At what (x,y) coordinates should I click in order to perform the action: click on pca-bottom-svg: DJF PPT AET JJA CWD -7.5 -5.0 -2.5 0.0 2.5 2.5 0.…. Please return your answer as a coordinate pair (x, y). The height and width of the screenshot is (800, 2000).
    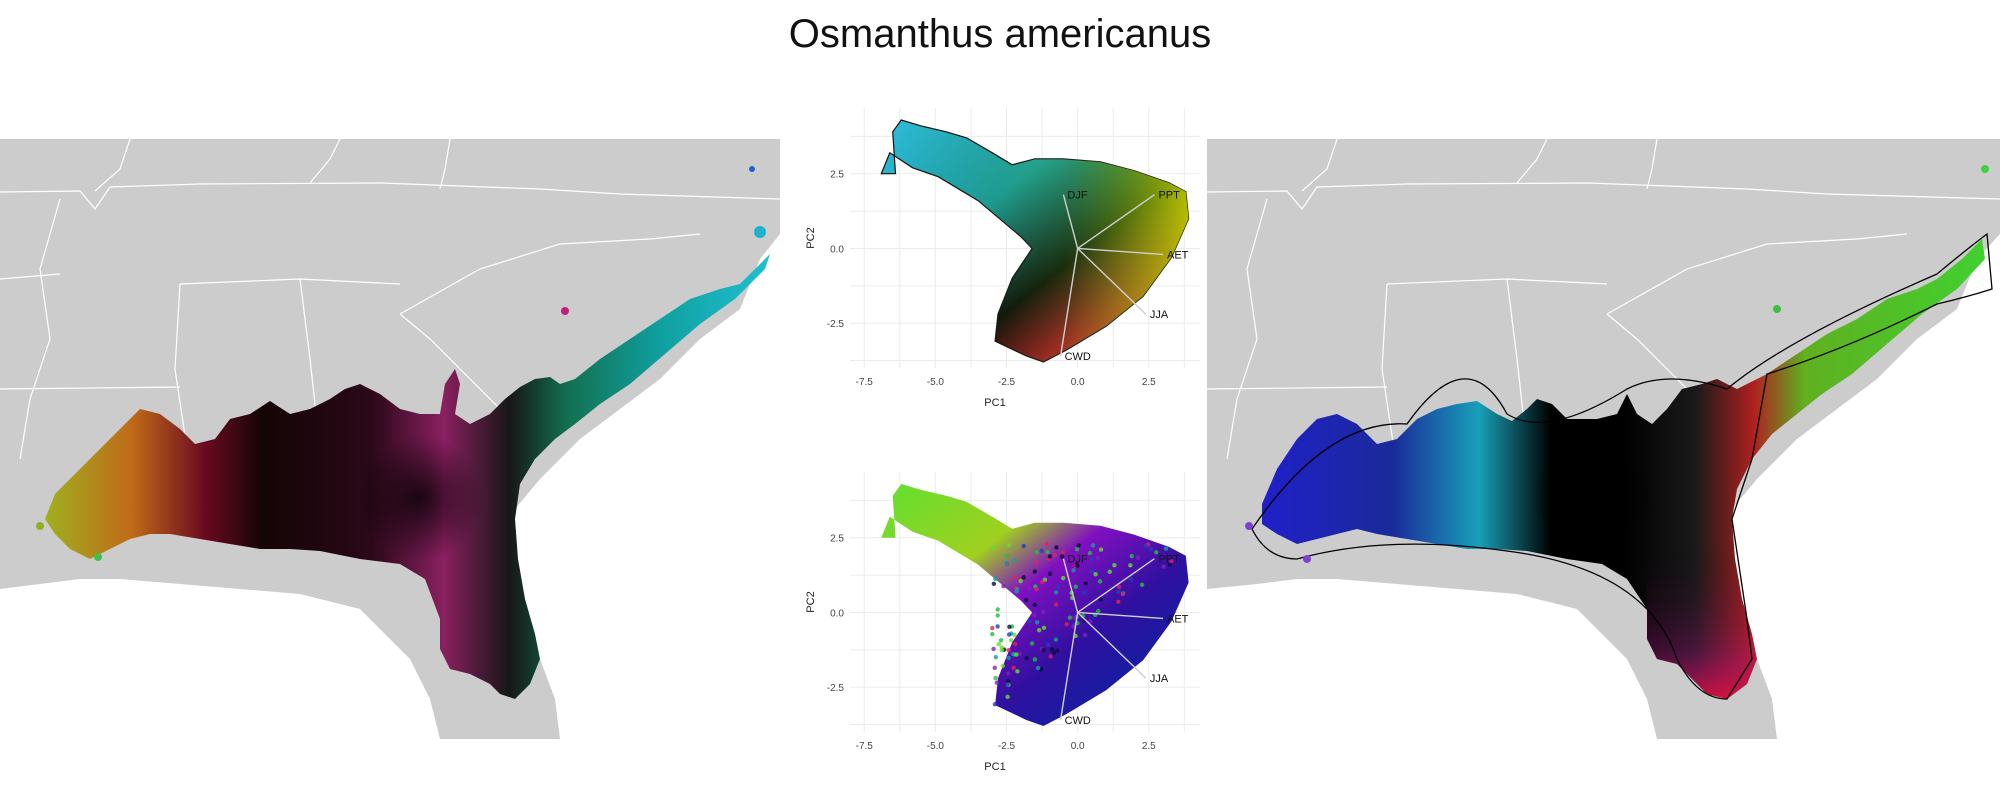
    Looking at the image, I should click on (1002, 622).